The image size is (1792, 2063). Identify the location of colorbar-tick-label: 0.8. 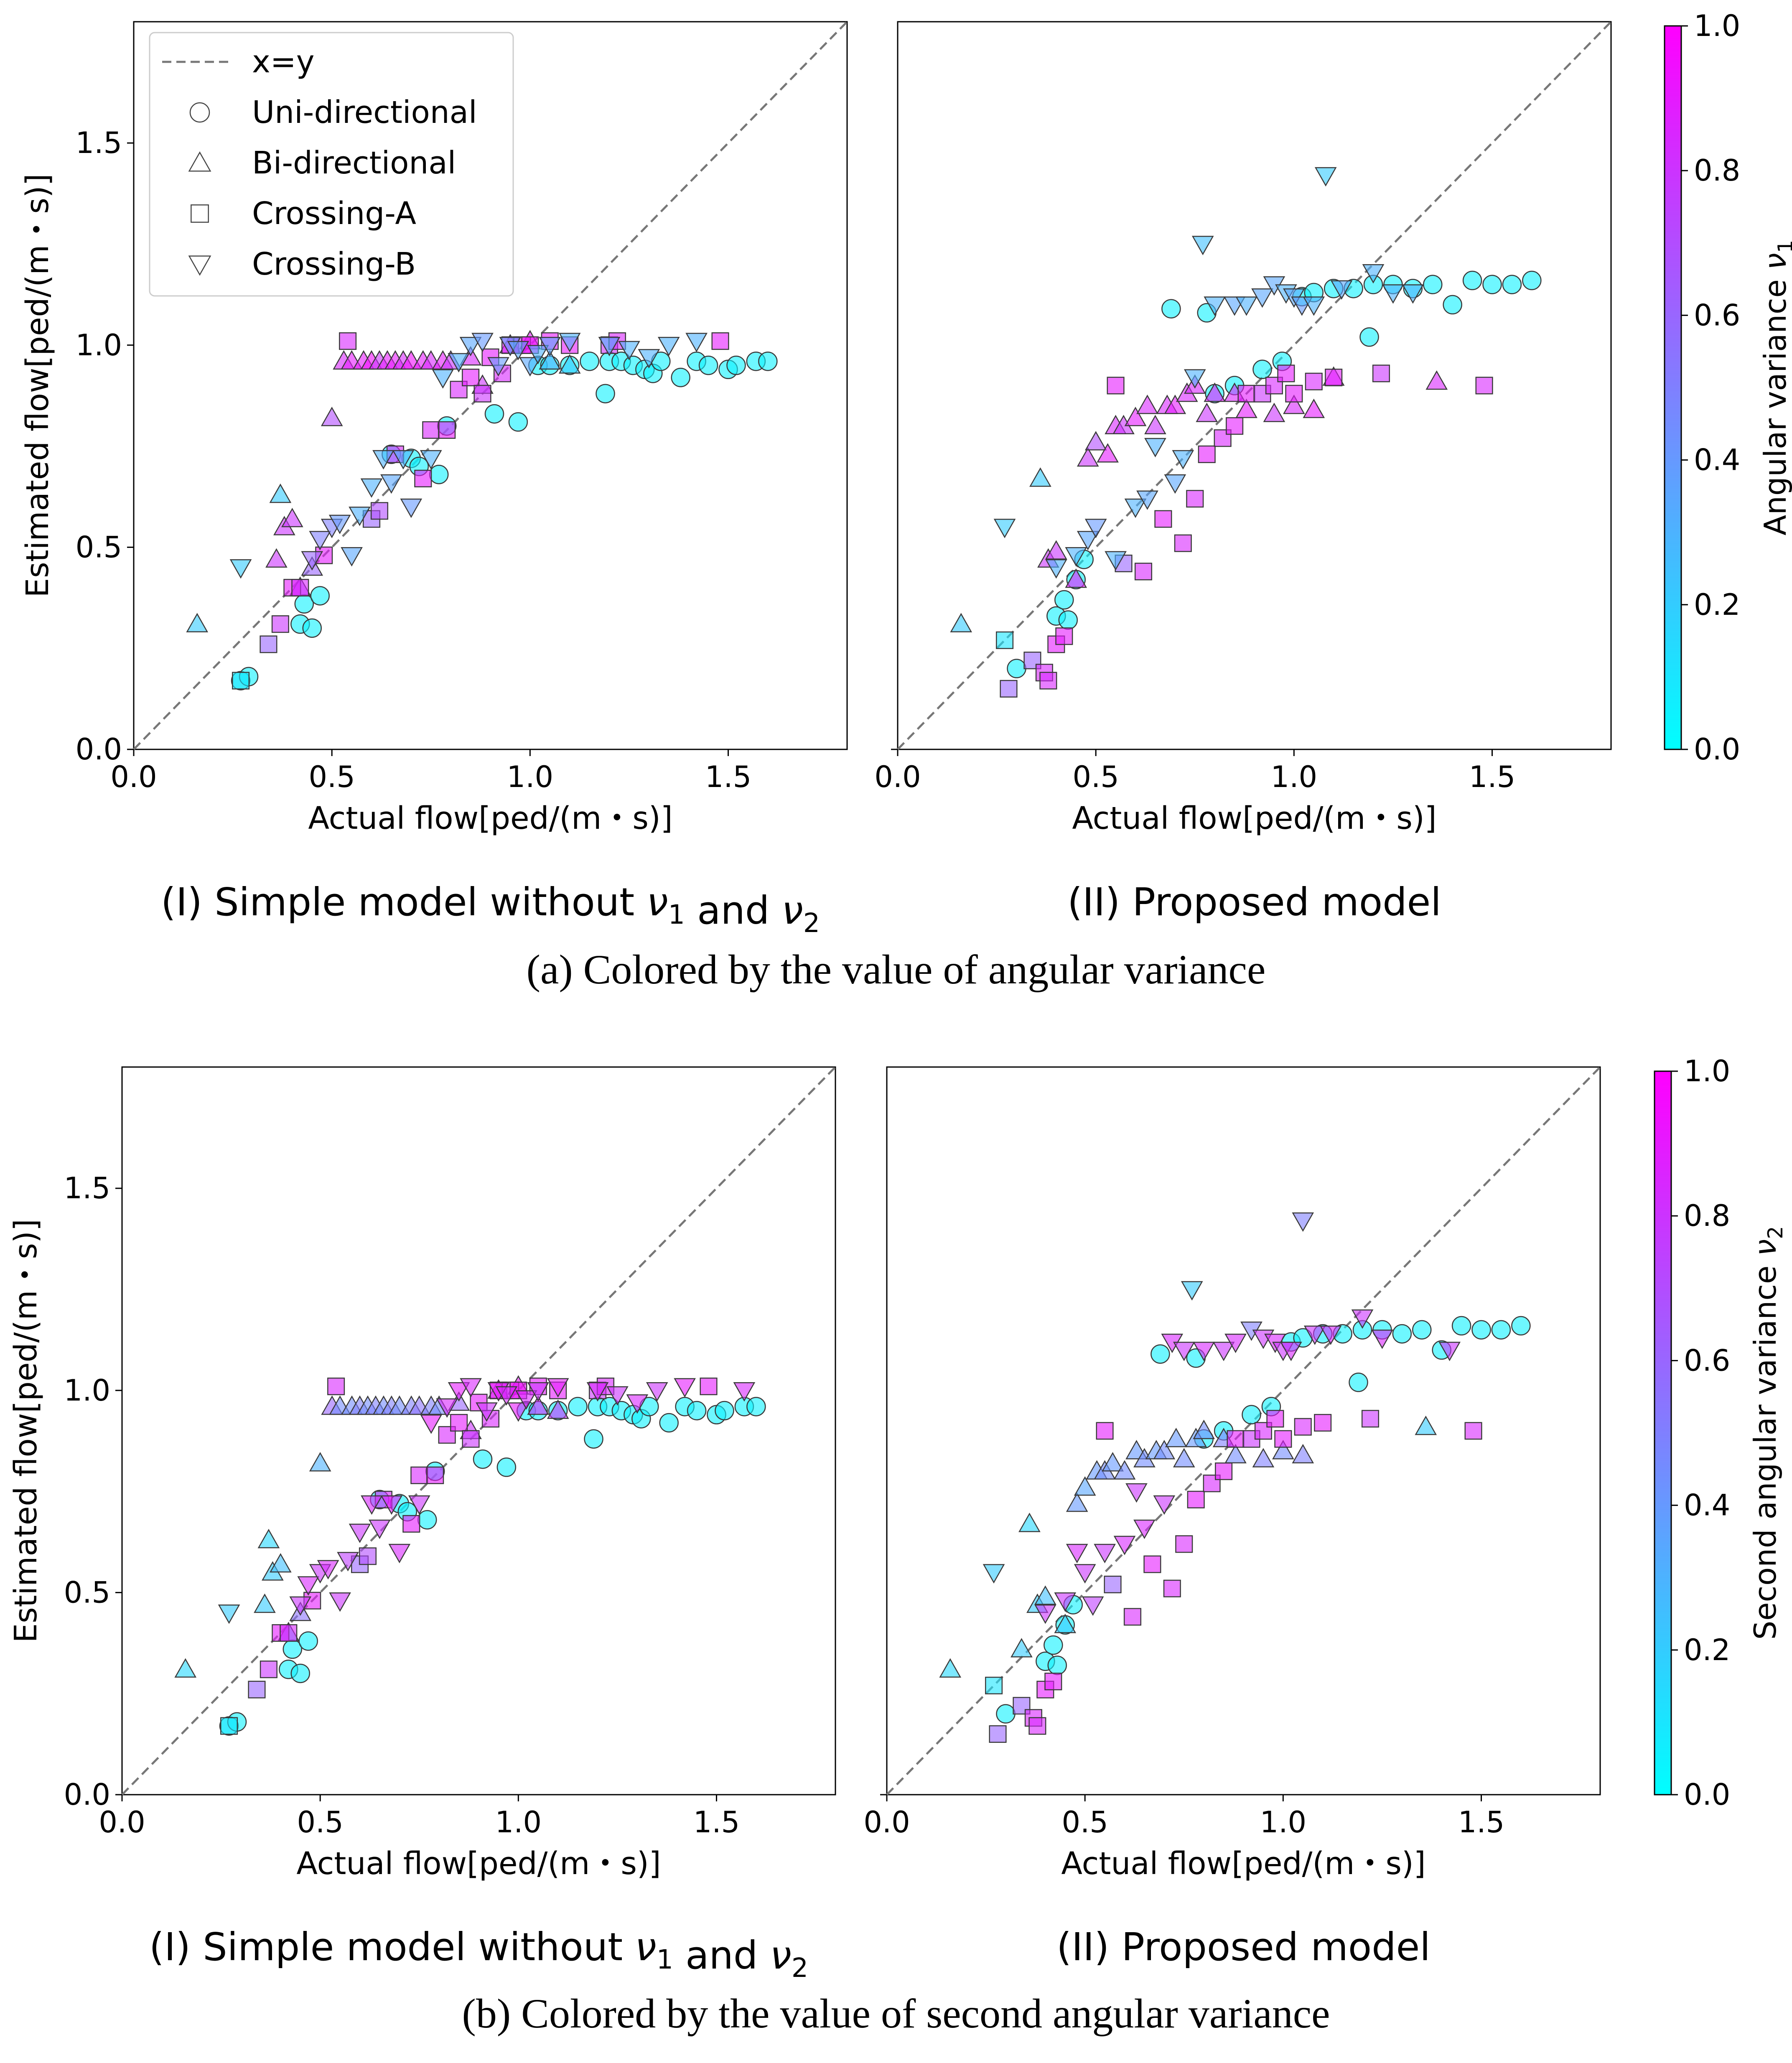
(1717, 170).